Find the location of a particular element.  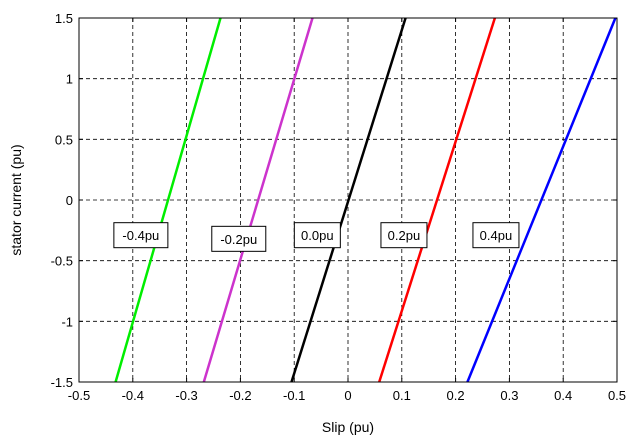

annotations: -0.4pu -0.2pu 0.0pu 0.2pu 0.4pu is located at coordinates (316, 237).